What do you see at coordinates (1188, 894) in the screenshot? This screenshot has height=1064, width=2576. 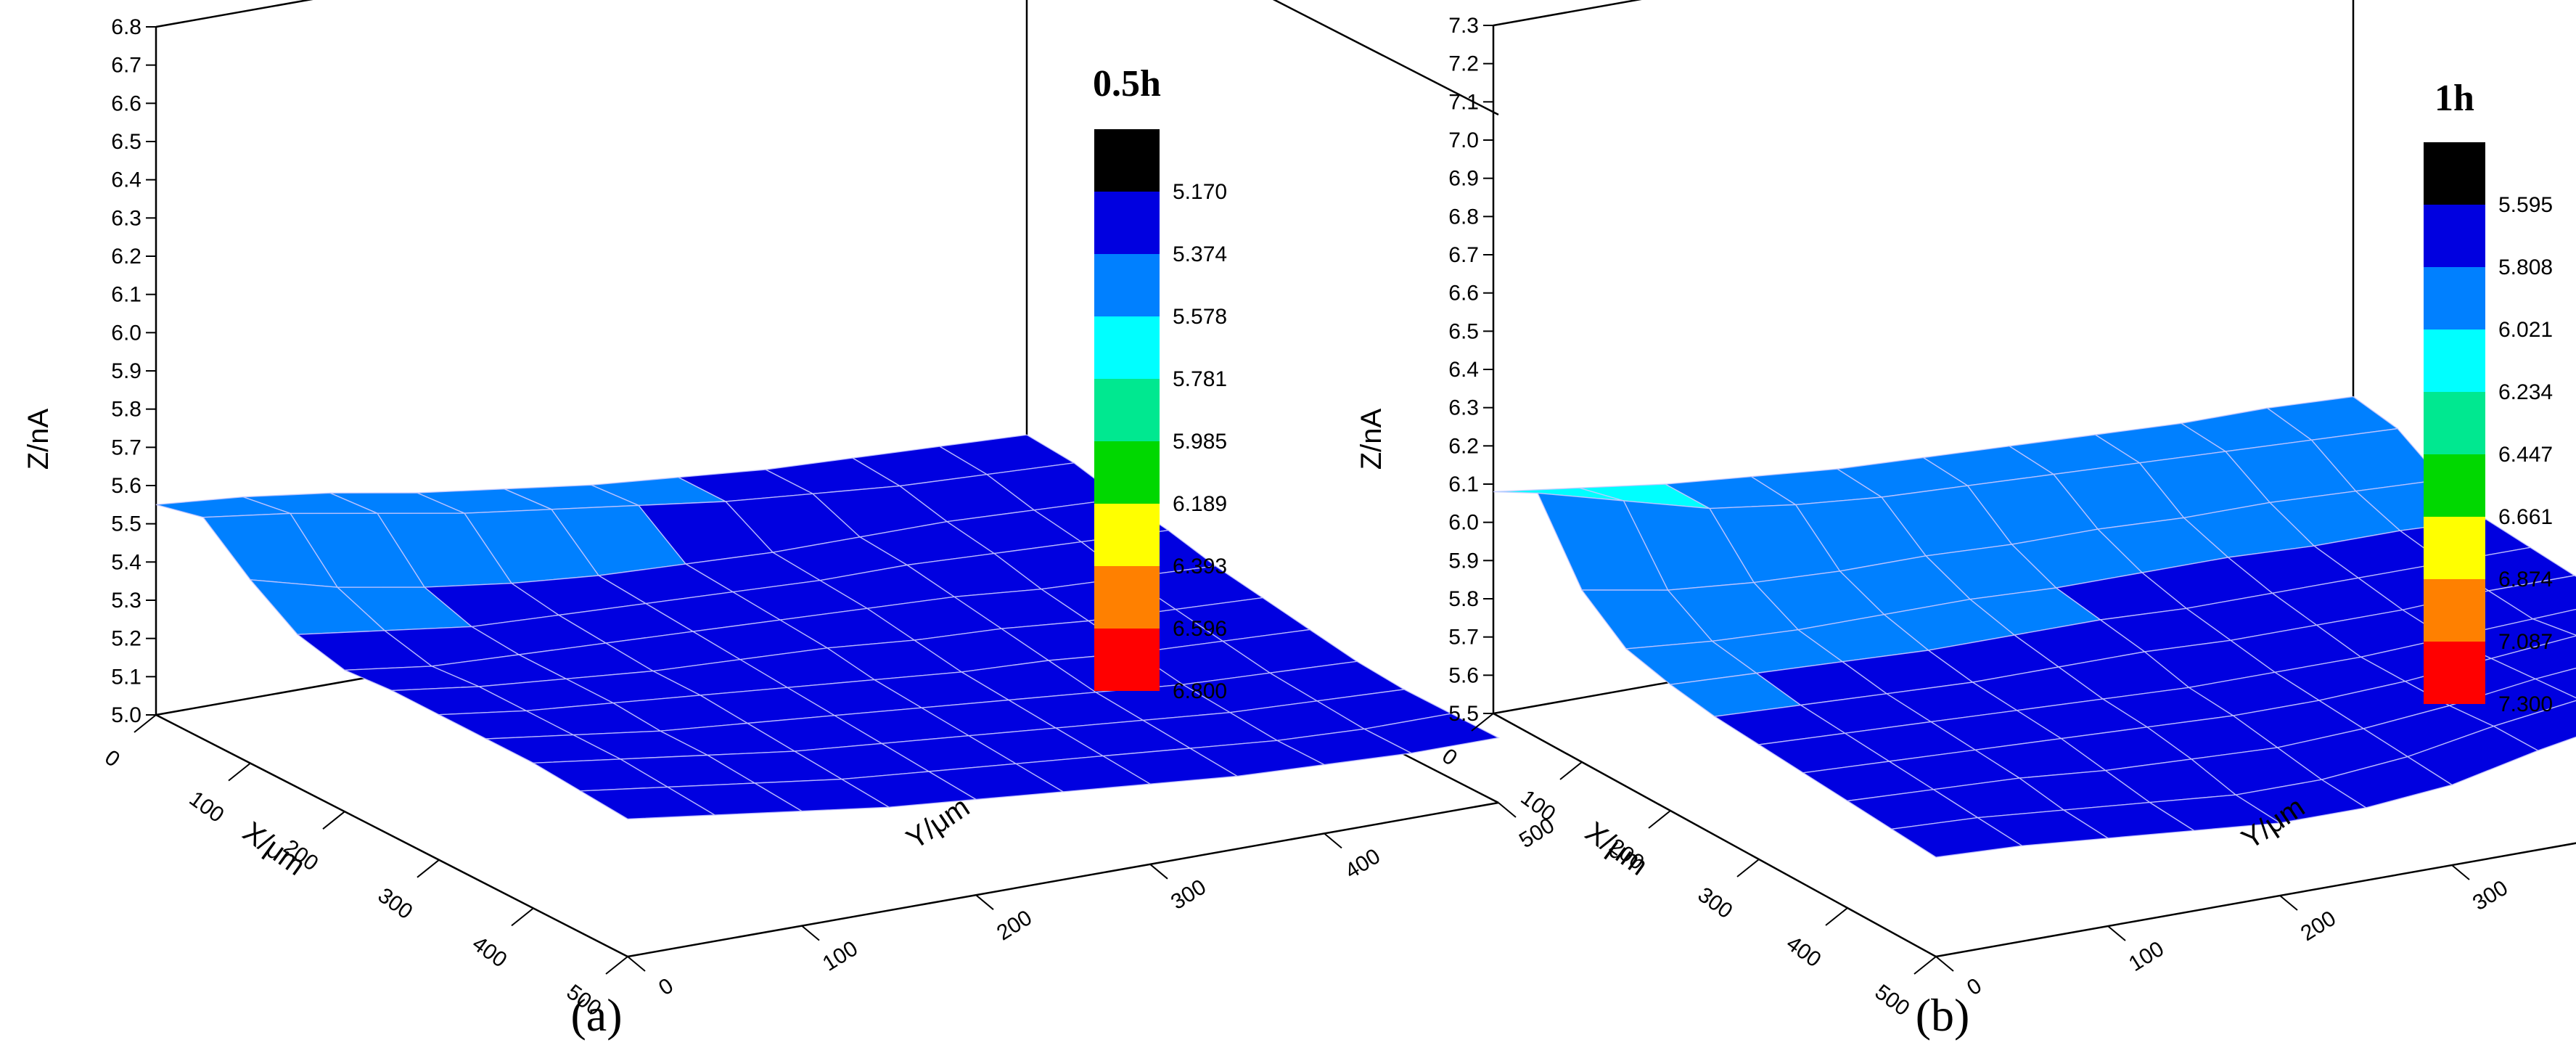 I see `y-tick-label: 300` at bounding box center [1188, 894].